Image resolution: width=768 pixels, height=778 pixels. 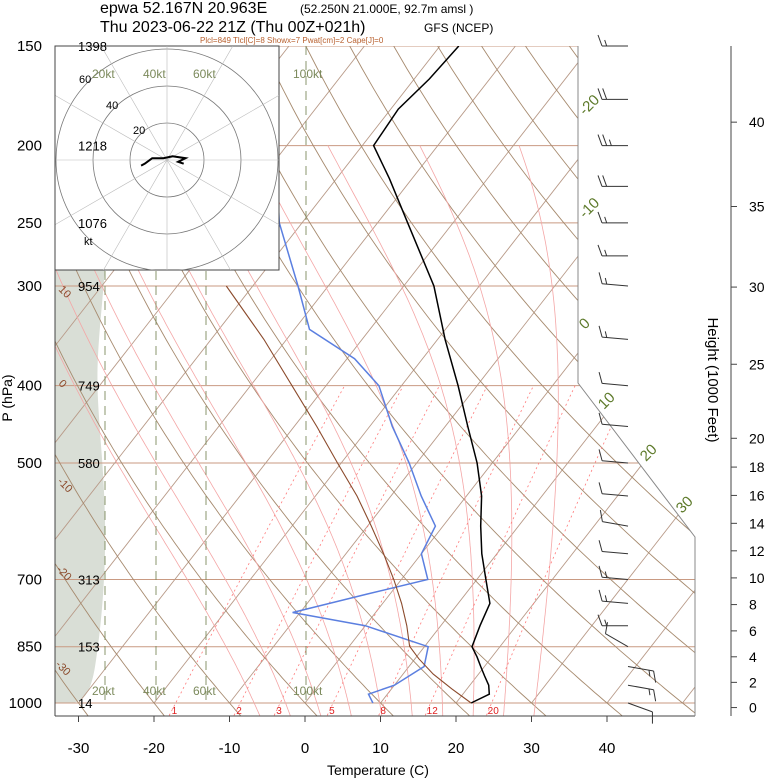 What do you see at coordinates (92, 146) in the screenshot?
I see `height-m-label: 1218` at bounding box center [92, 146].